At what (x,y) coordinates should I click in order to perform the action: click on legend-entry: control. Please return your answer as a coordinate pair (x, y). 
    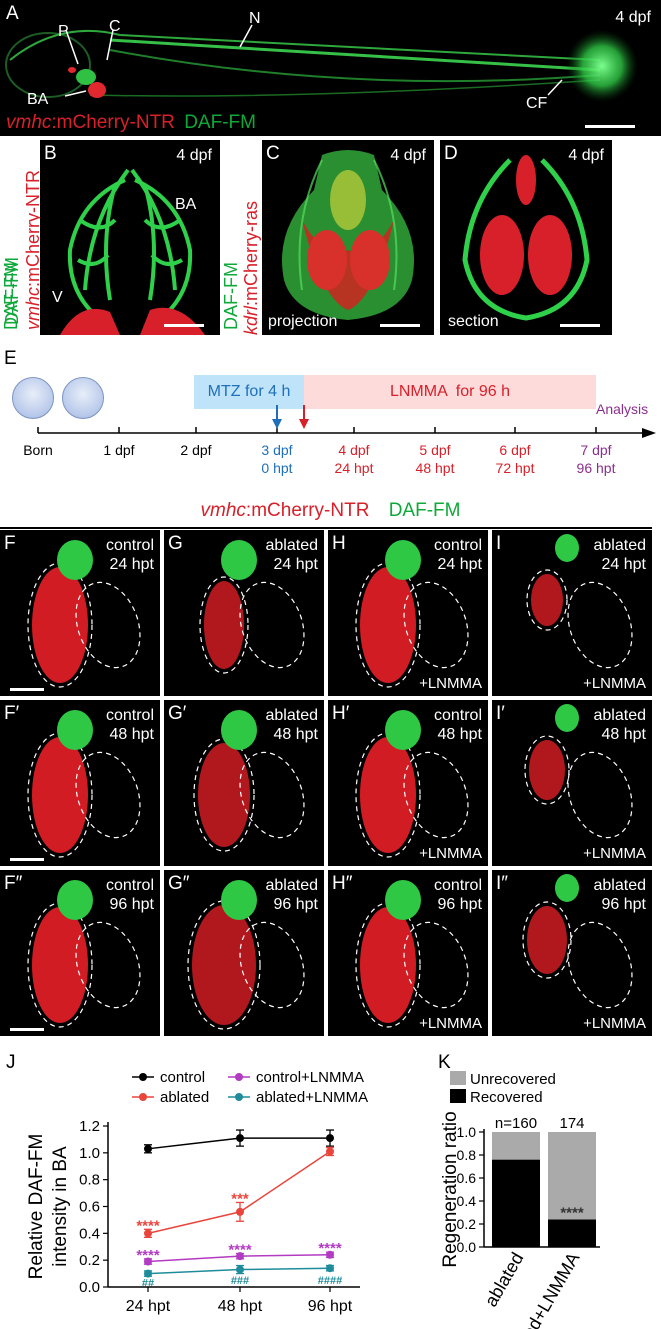
    Looking at the image, I should click on (182, 1077).